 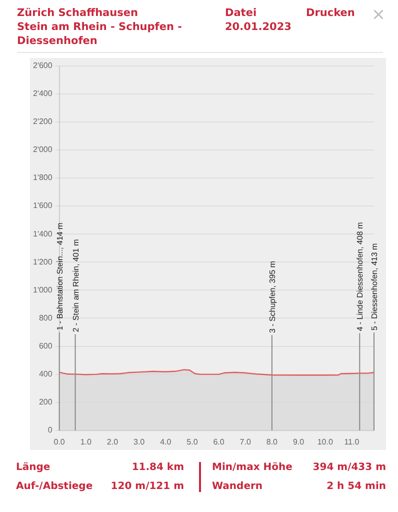 I want to click on chart-subtitle: Stein am Rhein - Schupfen - Diessenhofen, so click(x=99, y=34).